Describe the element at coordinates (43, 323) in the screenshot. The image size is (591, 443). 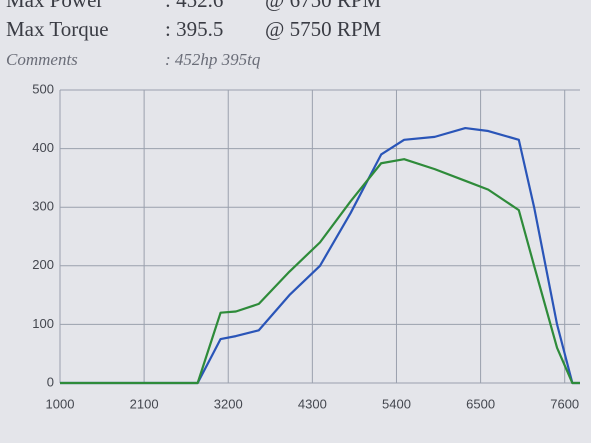
I see `y-tick-label: 100` at that location.